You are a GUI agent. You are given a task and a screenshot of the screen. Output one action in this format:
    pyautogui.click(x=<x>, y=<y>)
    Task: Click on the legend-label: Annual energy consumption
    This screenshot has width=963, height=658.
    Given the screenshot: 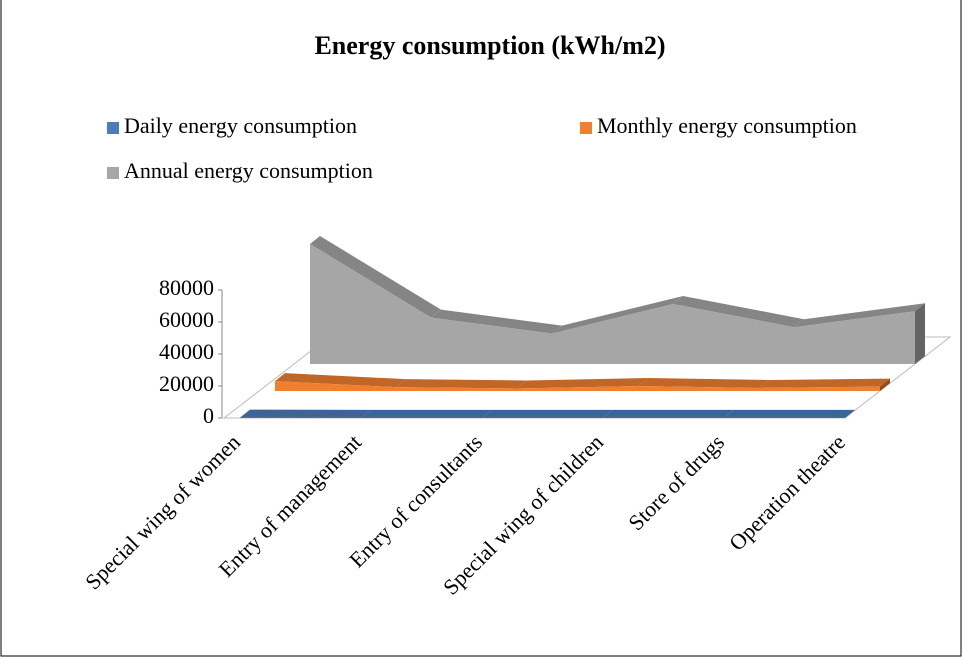 What is the action you would take?
    pyautogui.click(x=248, y=170)
    